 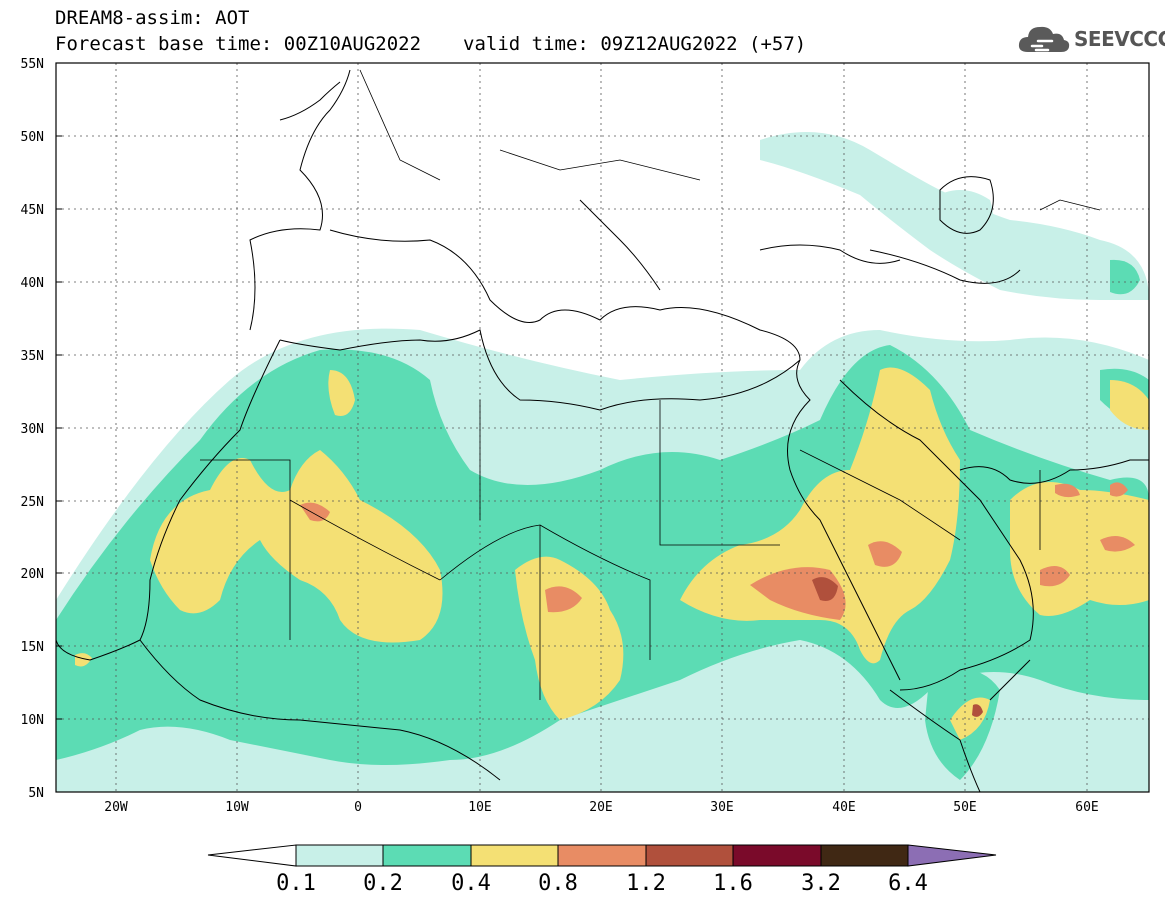 What do you see at coordinates (383, 883) in the screenshot?
I see `colorbar-label: 0.2` at bounding box center [383, 883].